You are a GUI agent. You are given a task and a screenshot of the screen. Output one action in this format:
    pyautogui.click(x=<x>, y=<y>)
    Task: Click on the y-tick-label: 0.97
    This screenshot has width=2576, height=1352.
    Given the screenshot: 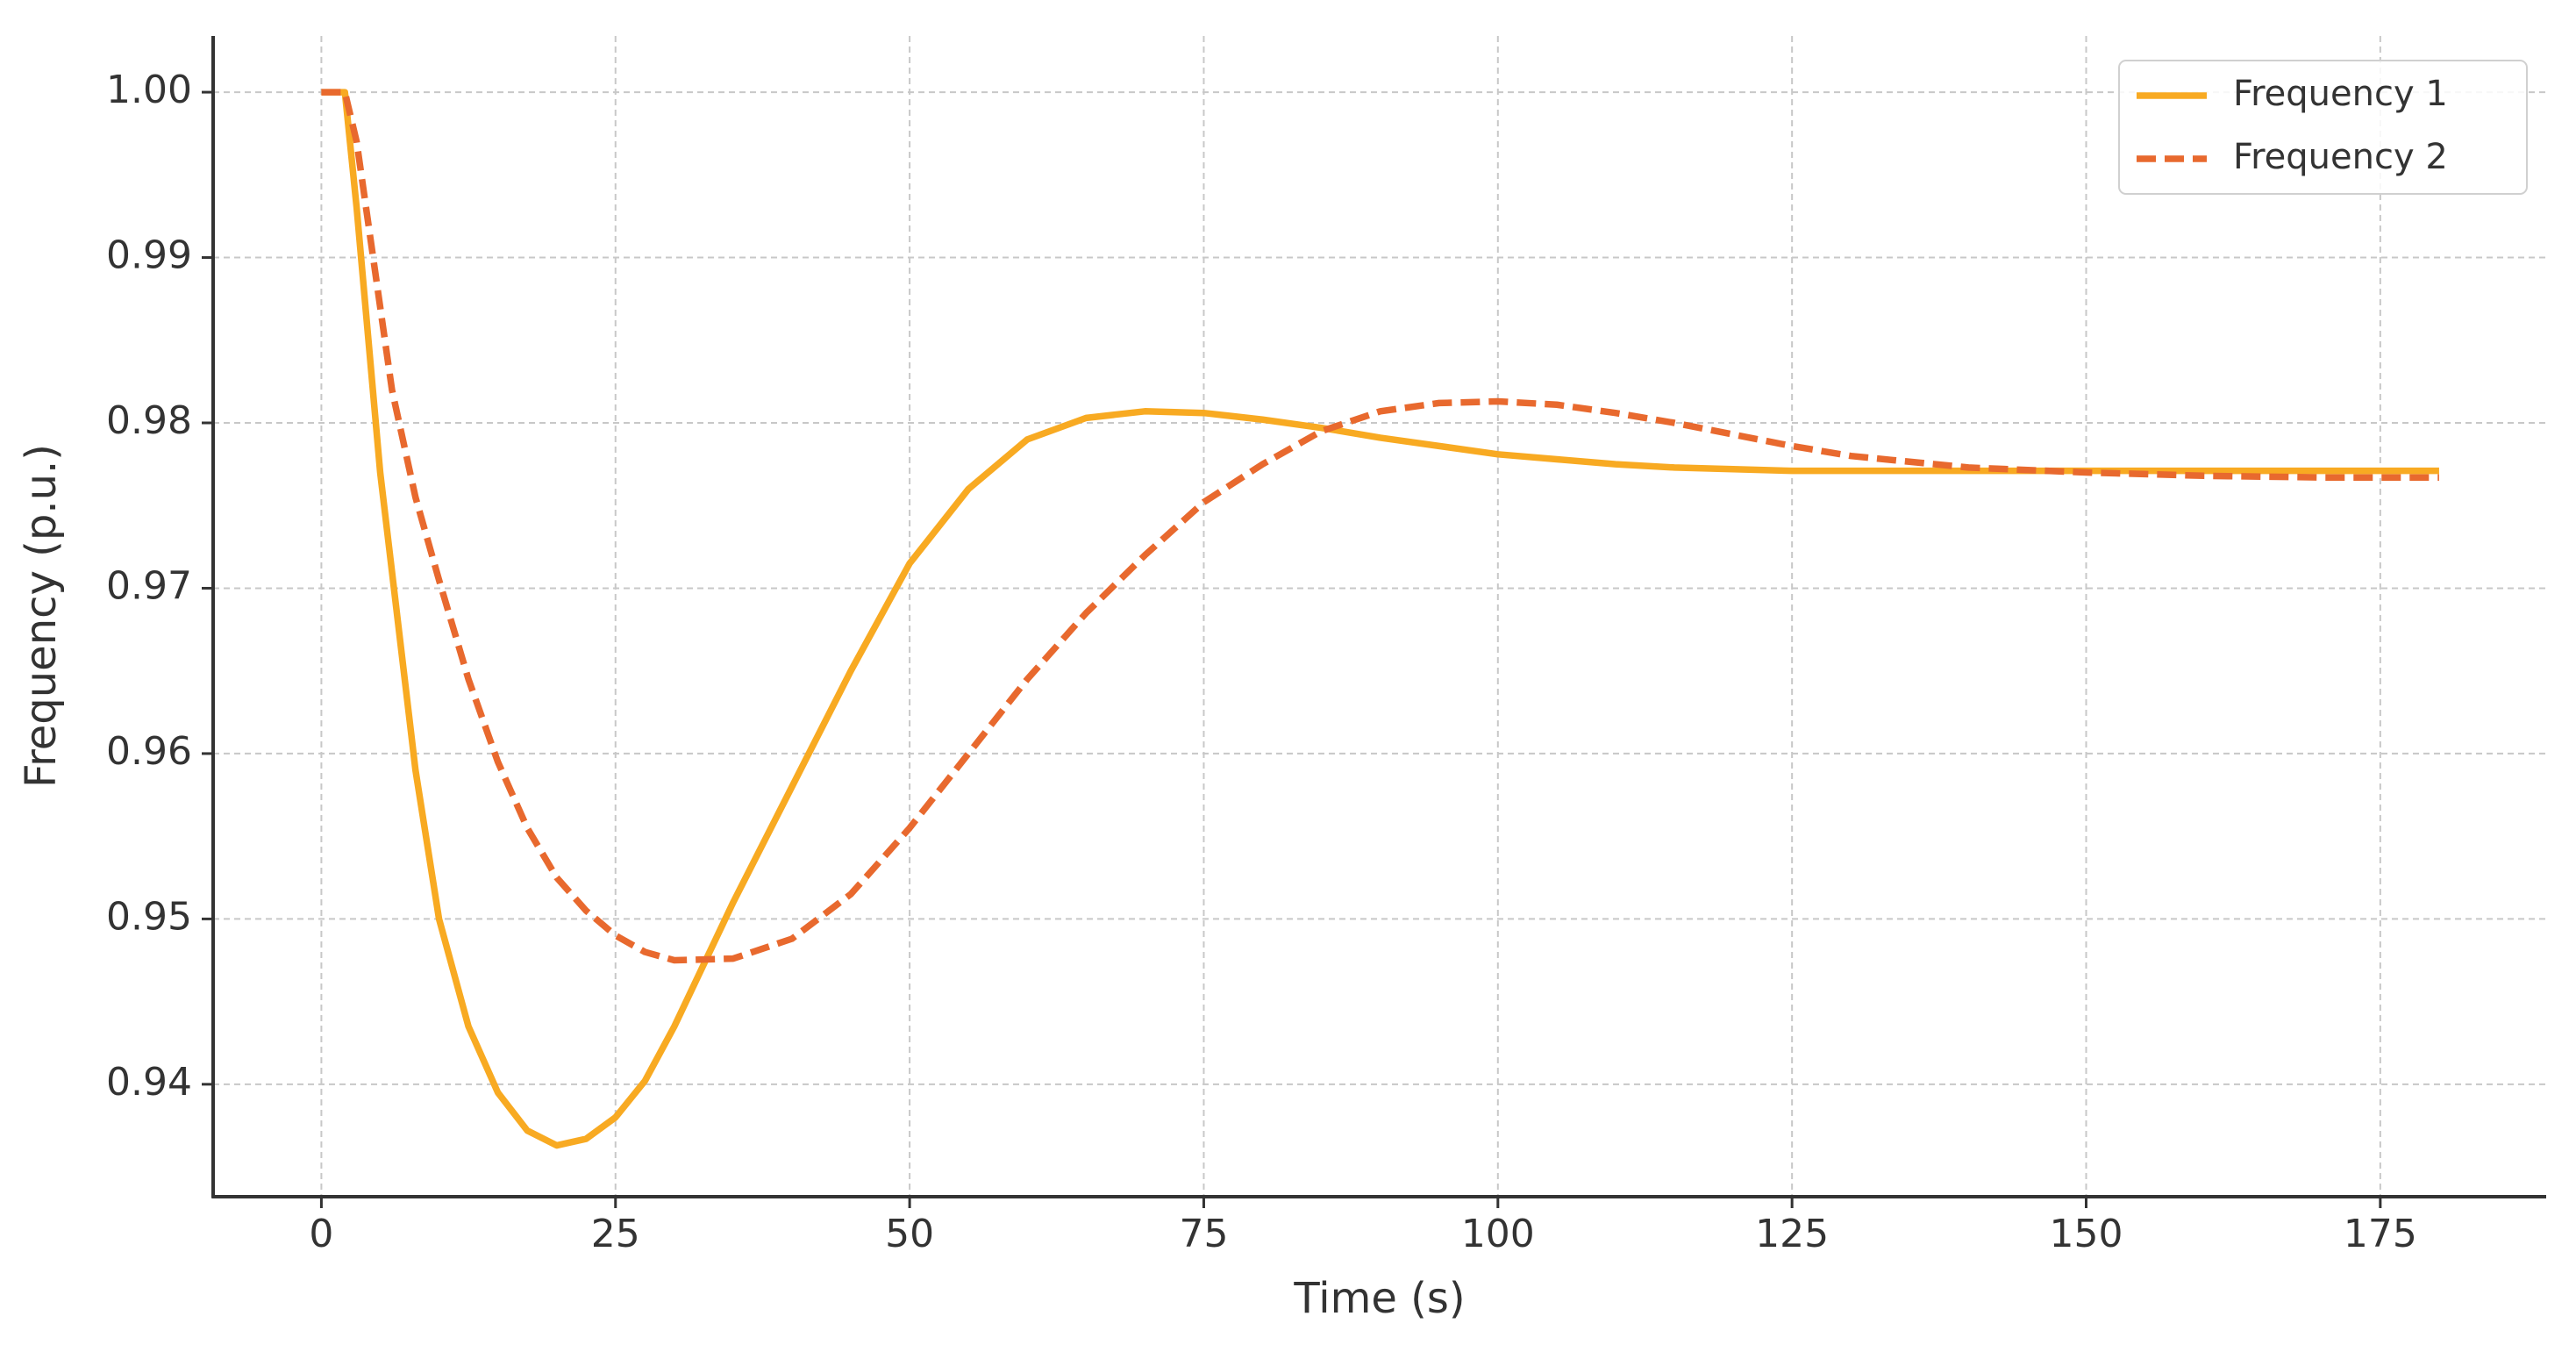 What is the action you would take?
    pyautogui.click(x=149, y=585)
    